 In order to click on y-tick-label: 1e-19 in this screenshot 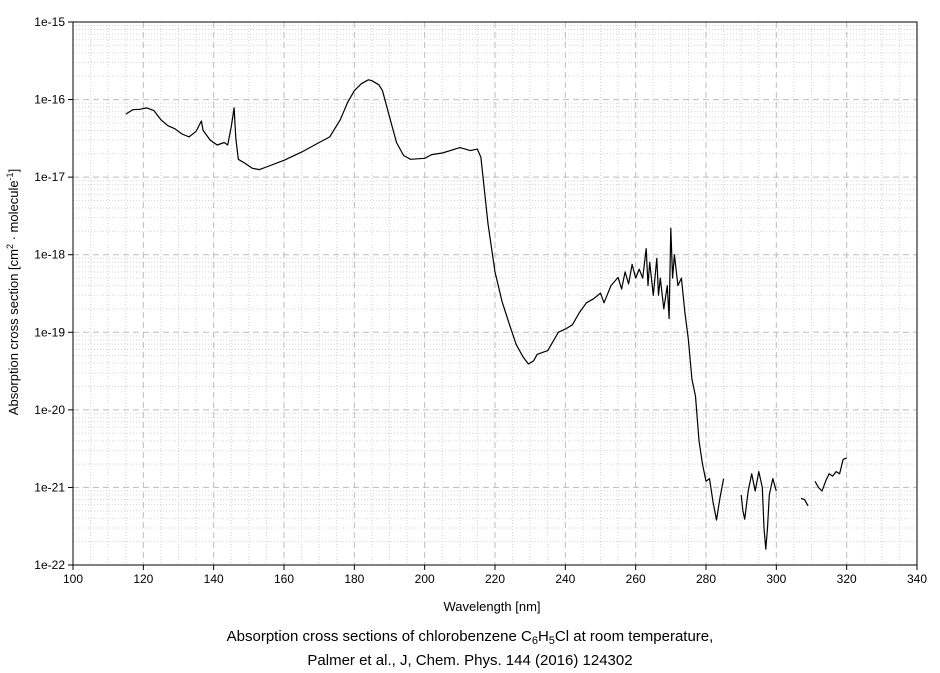, I will do `click(49, 332)`.